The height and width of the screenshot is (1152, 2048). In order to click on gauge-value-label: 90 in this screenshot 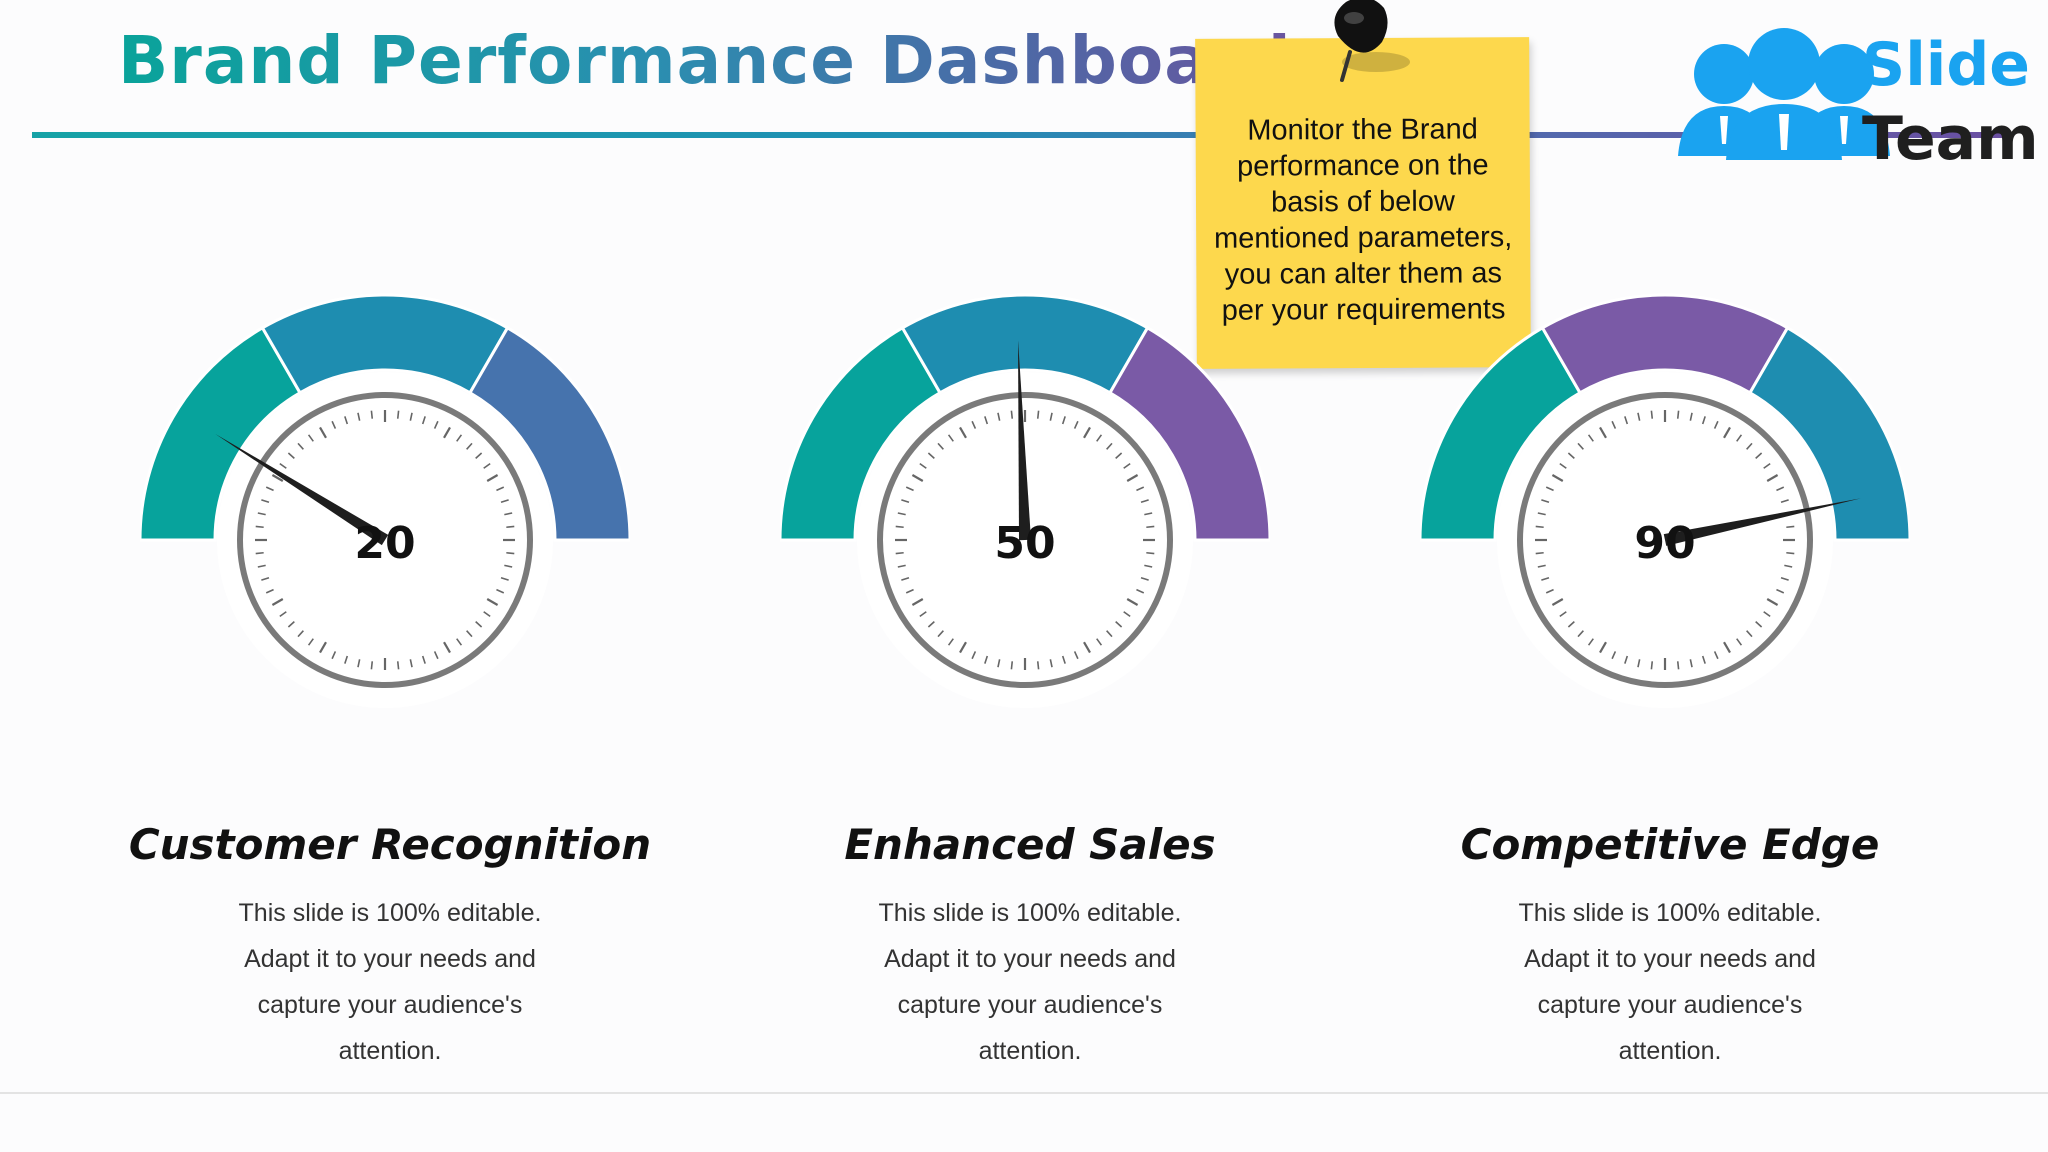, I will do `click(1664, 543)`.